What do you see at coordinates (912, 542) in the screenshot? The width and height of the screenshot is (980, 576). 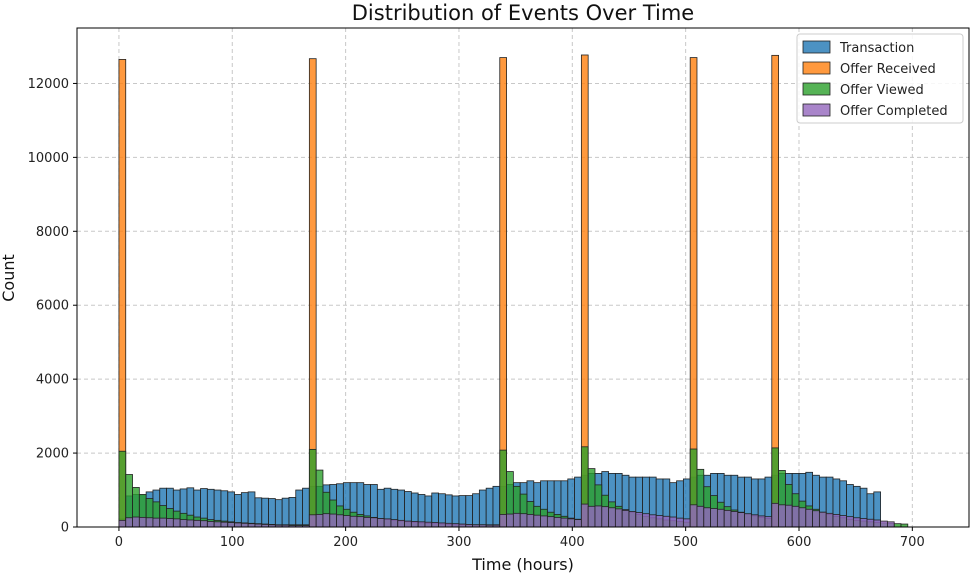 I see `x-tick-label: 700` at bounding box center [912, 542].